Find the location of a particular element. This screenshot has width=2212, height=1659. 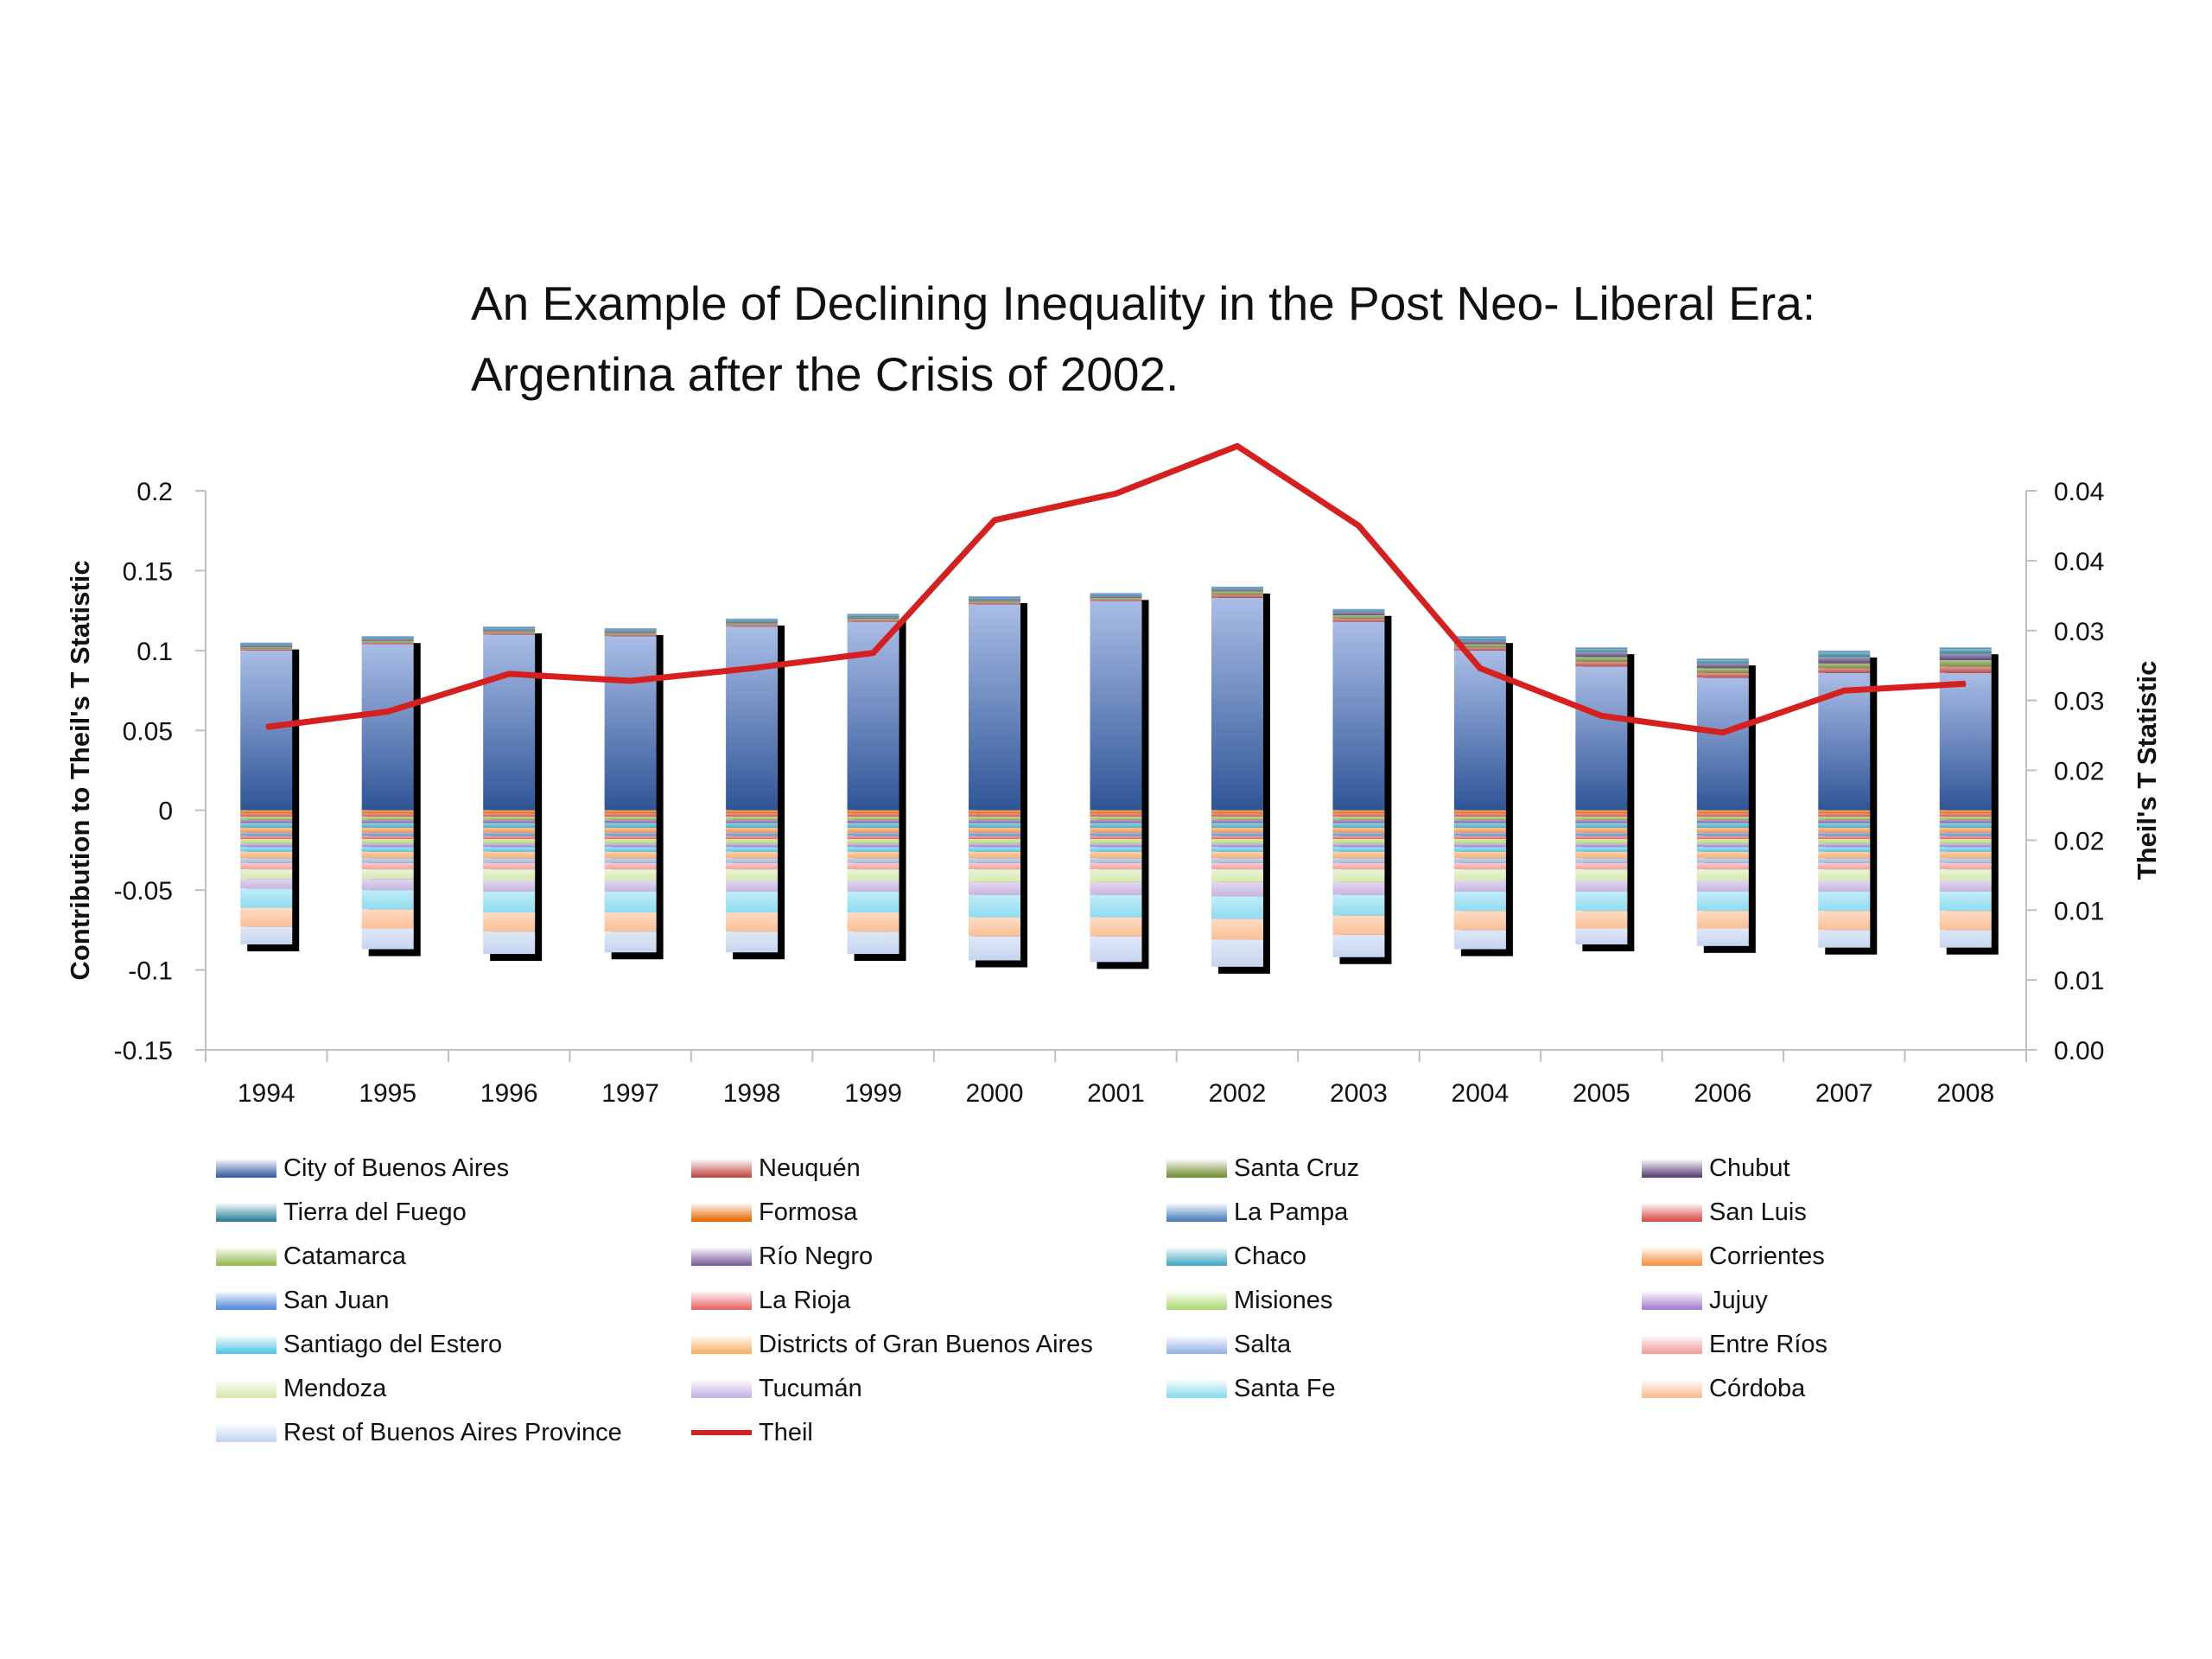

legend-item: Chubut is located at coordinates (1716, 1168).